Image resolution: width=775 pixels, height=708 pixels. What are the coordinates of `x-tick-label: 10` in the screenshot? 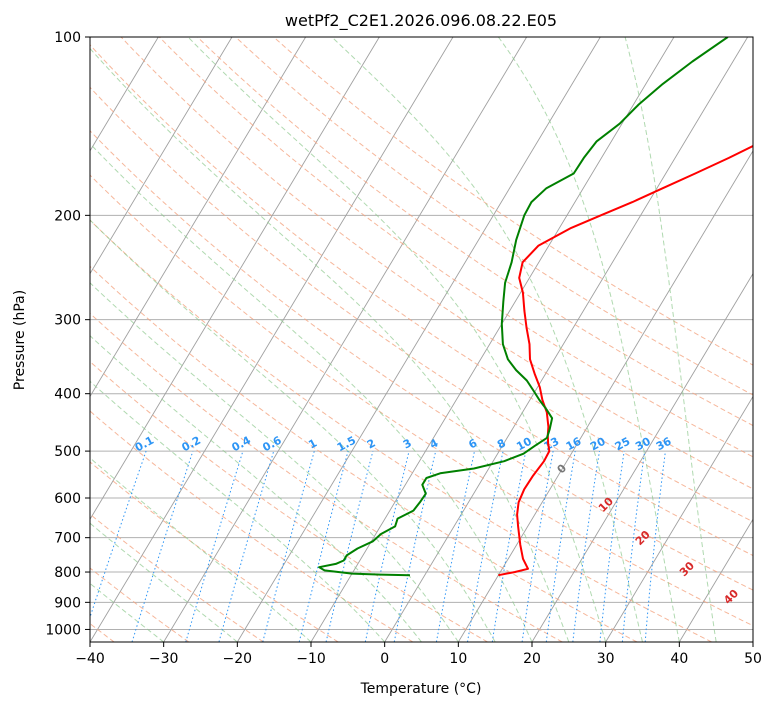 It's located at (458, 659).